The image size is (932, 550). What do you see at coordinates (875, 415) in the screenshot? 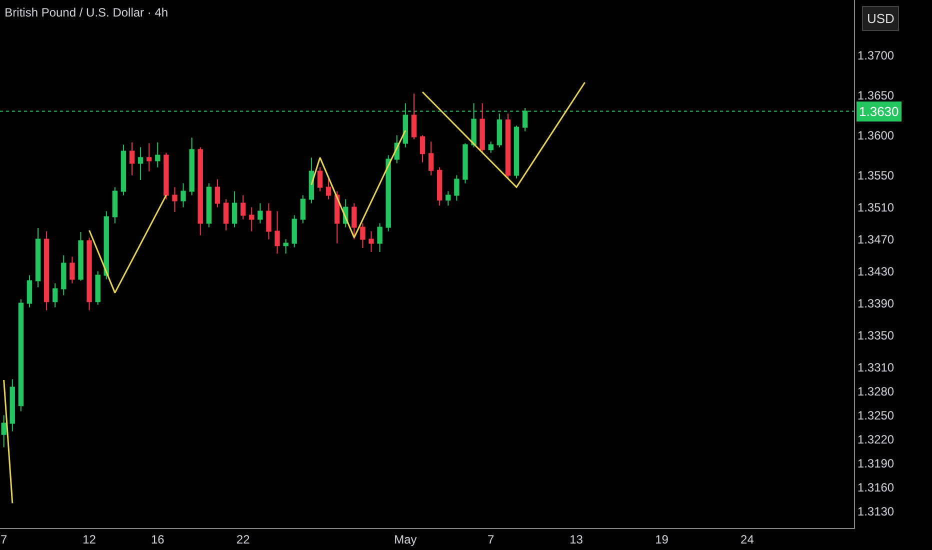
I see `y-tick-label: 1.3250` at bounding box center [875, 415].